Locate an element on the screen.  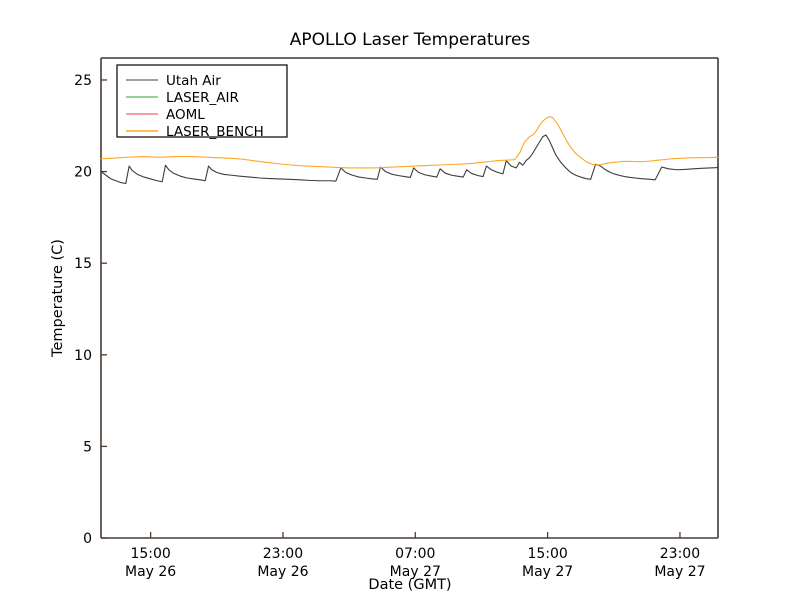
series-line-laser-bench is located at coordinates (409, 142).